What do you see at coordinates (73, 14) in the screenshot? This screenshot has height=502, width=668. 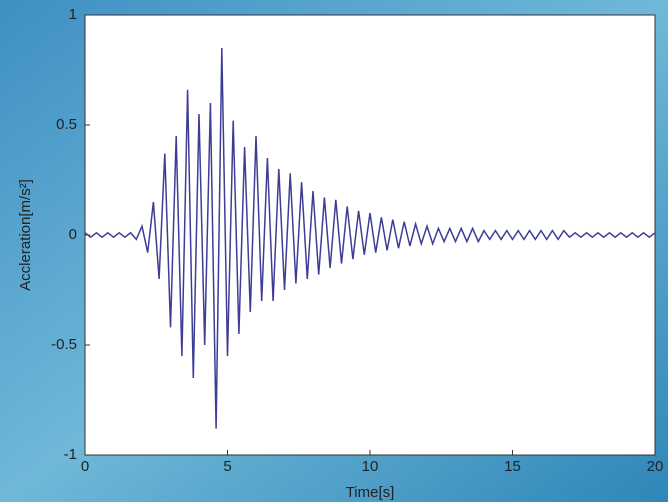 I see `y-tick-label: 1` at bounding box center [73, 14].